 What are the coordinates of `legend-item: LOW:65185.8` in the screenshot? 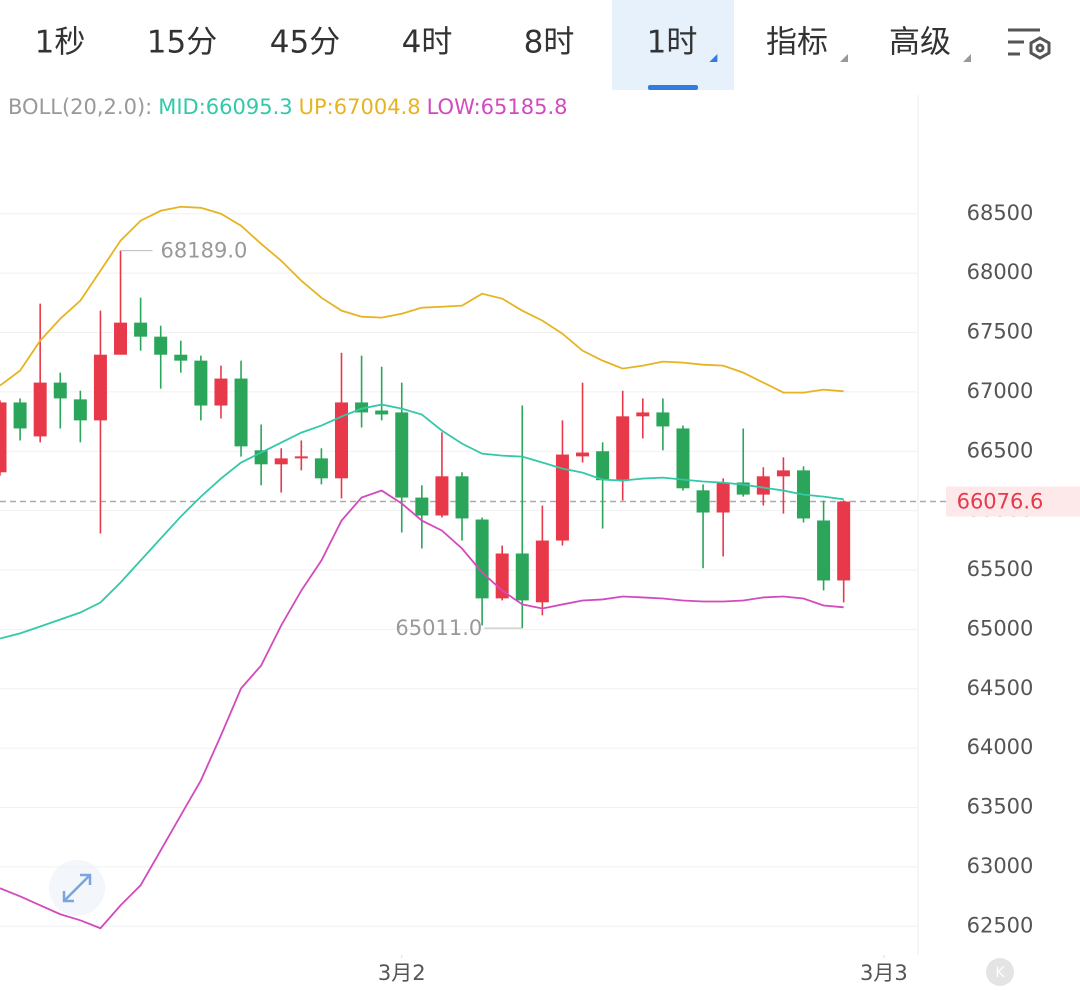 It's located at (497, 107).